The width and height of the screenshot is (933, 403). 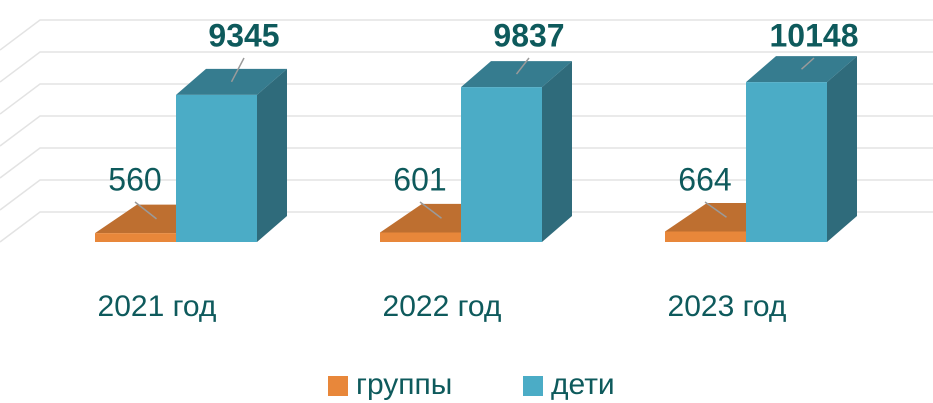 What do you see at coordinates (157, 306) in the screenshot?
I see `x-tick-label: 2021 год` at bounding box center [157, 306].